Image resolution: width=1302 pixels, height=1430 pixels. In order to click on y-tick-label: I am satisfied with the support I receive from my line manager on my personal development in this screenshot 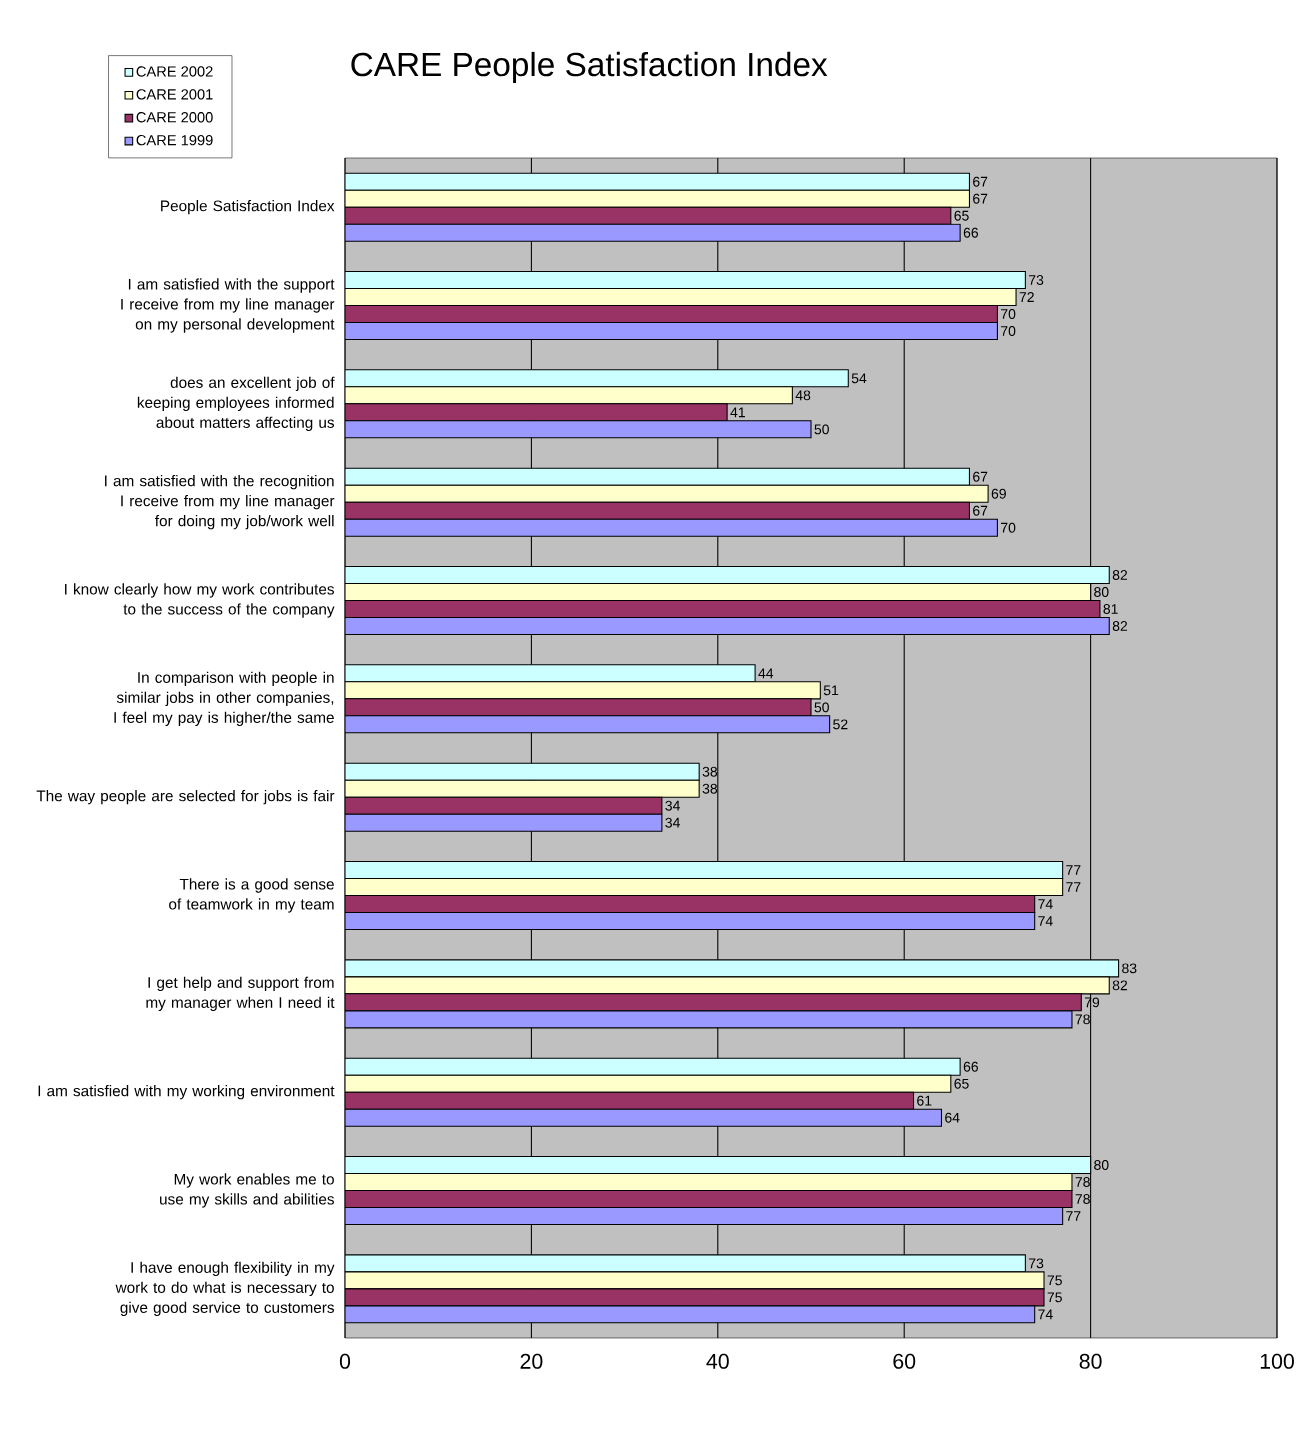, I will do `click(228, 305)`.